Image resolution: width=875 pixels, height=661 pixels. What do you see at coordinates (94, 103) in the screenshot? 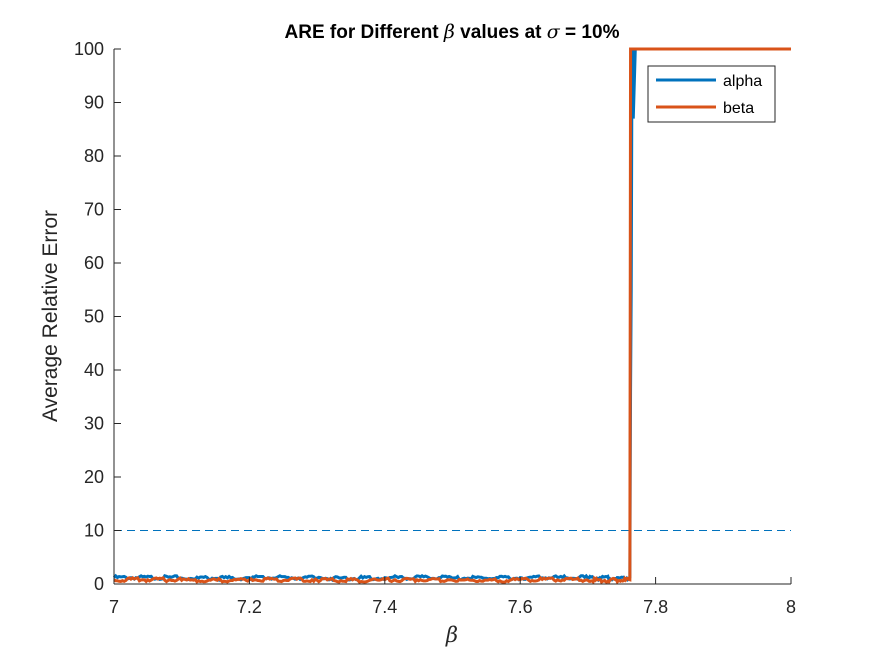
I see `y-tick-label: 90` at bounding box center [94, 103].